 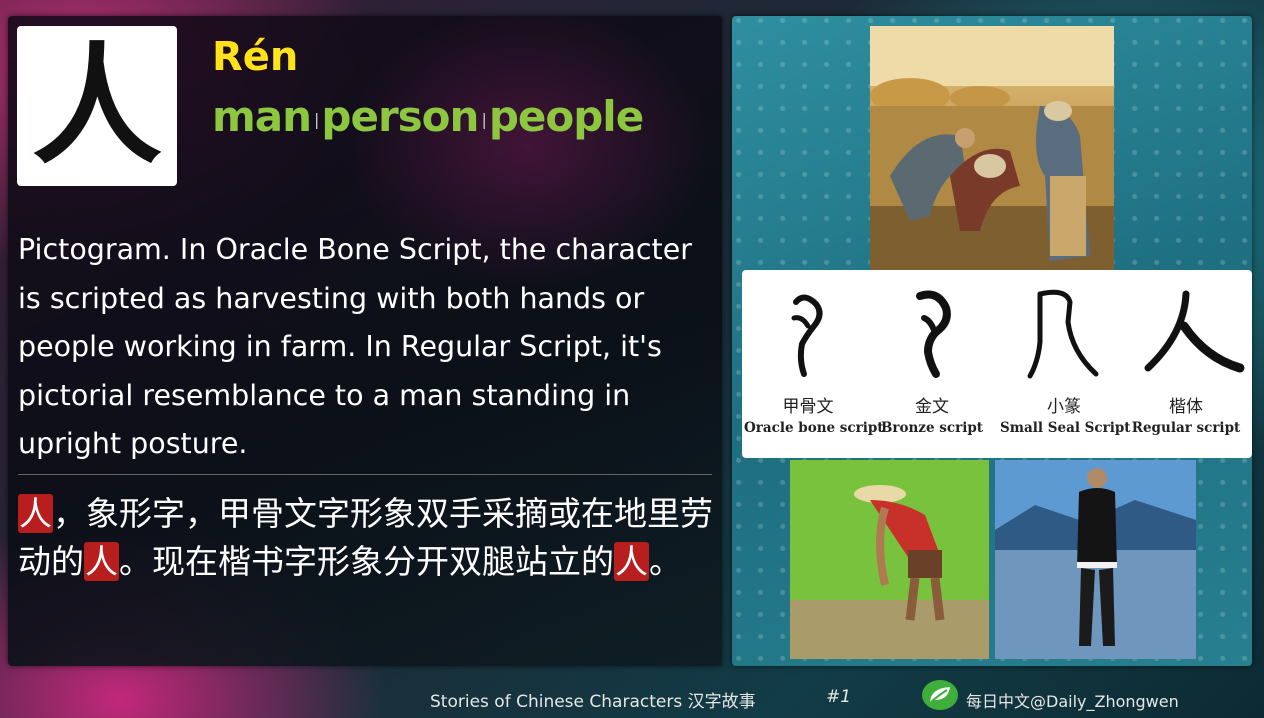 I want to click on man-by-lake-photo, so click(x=1095, y=559).